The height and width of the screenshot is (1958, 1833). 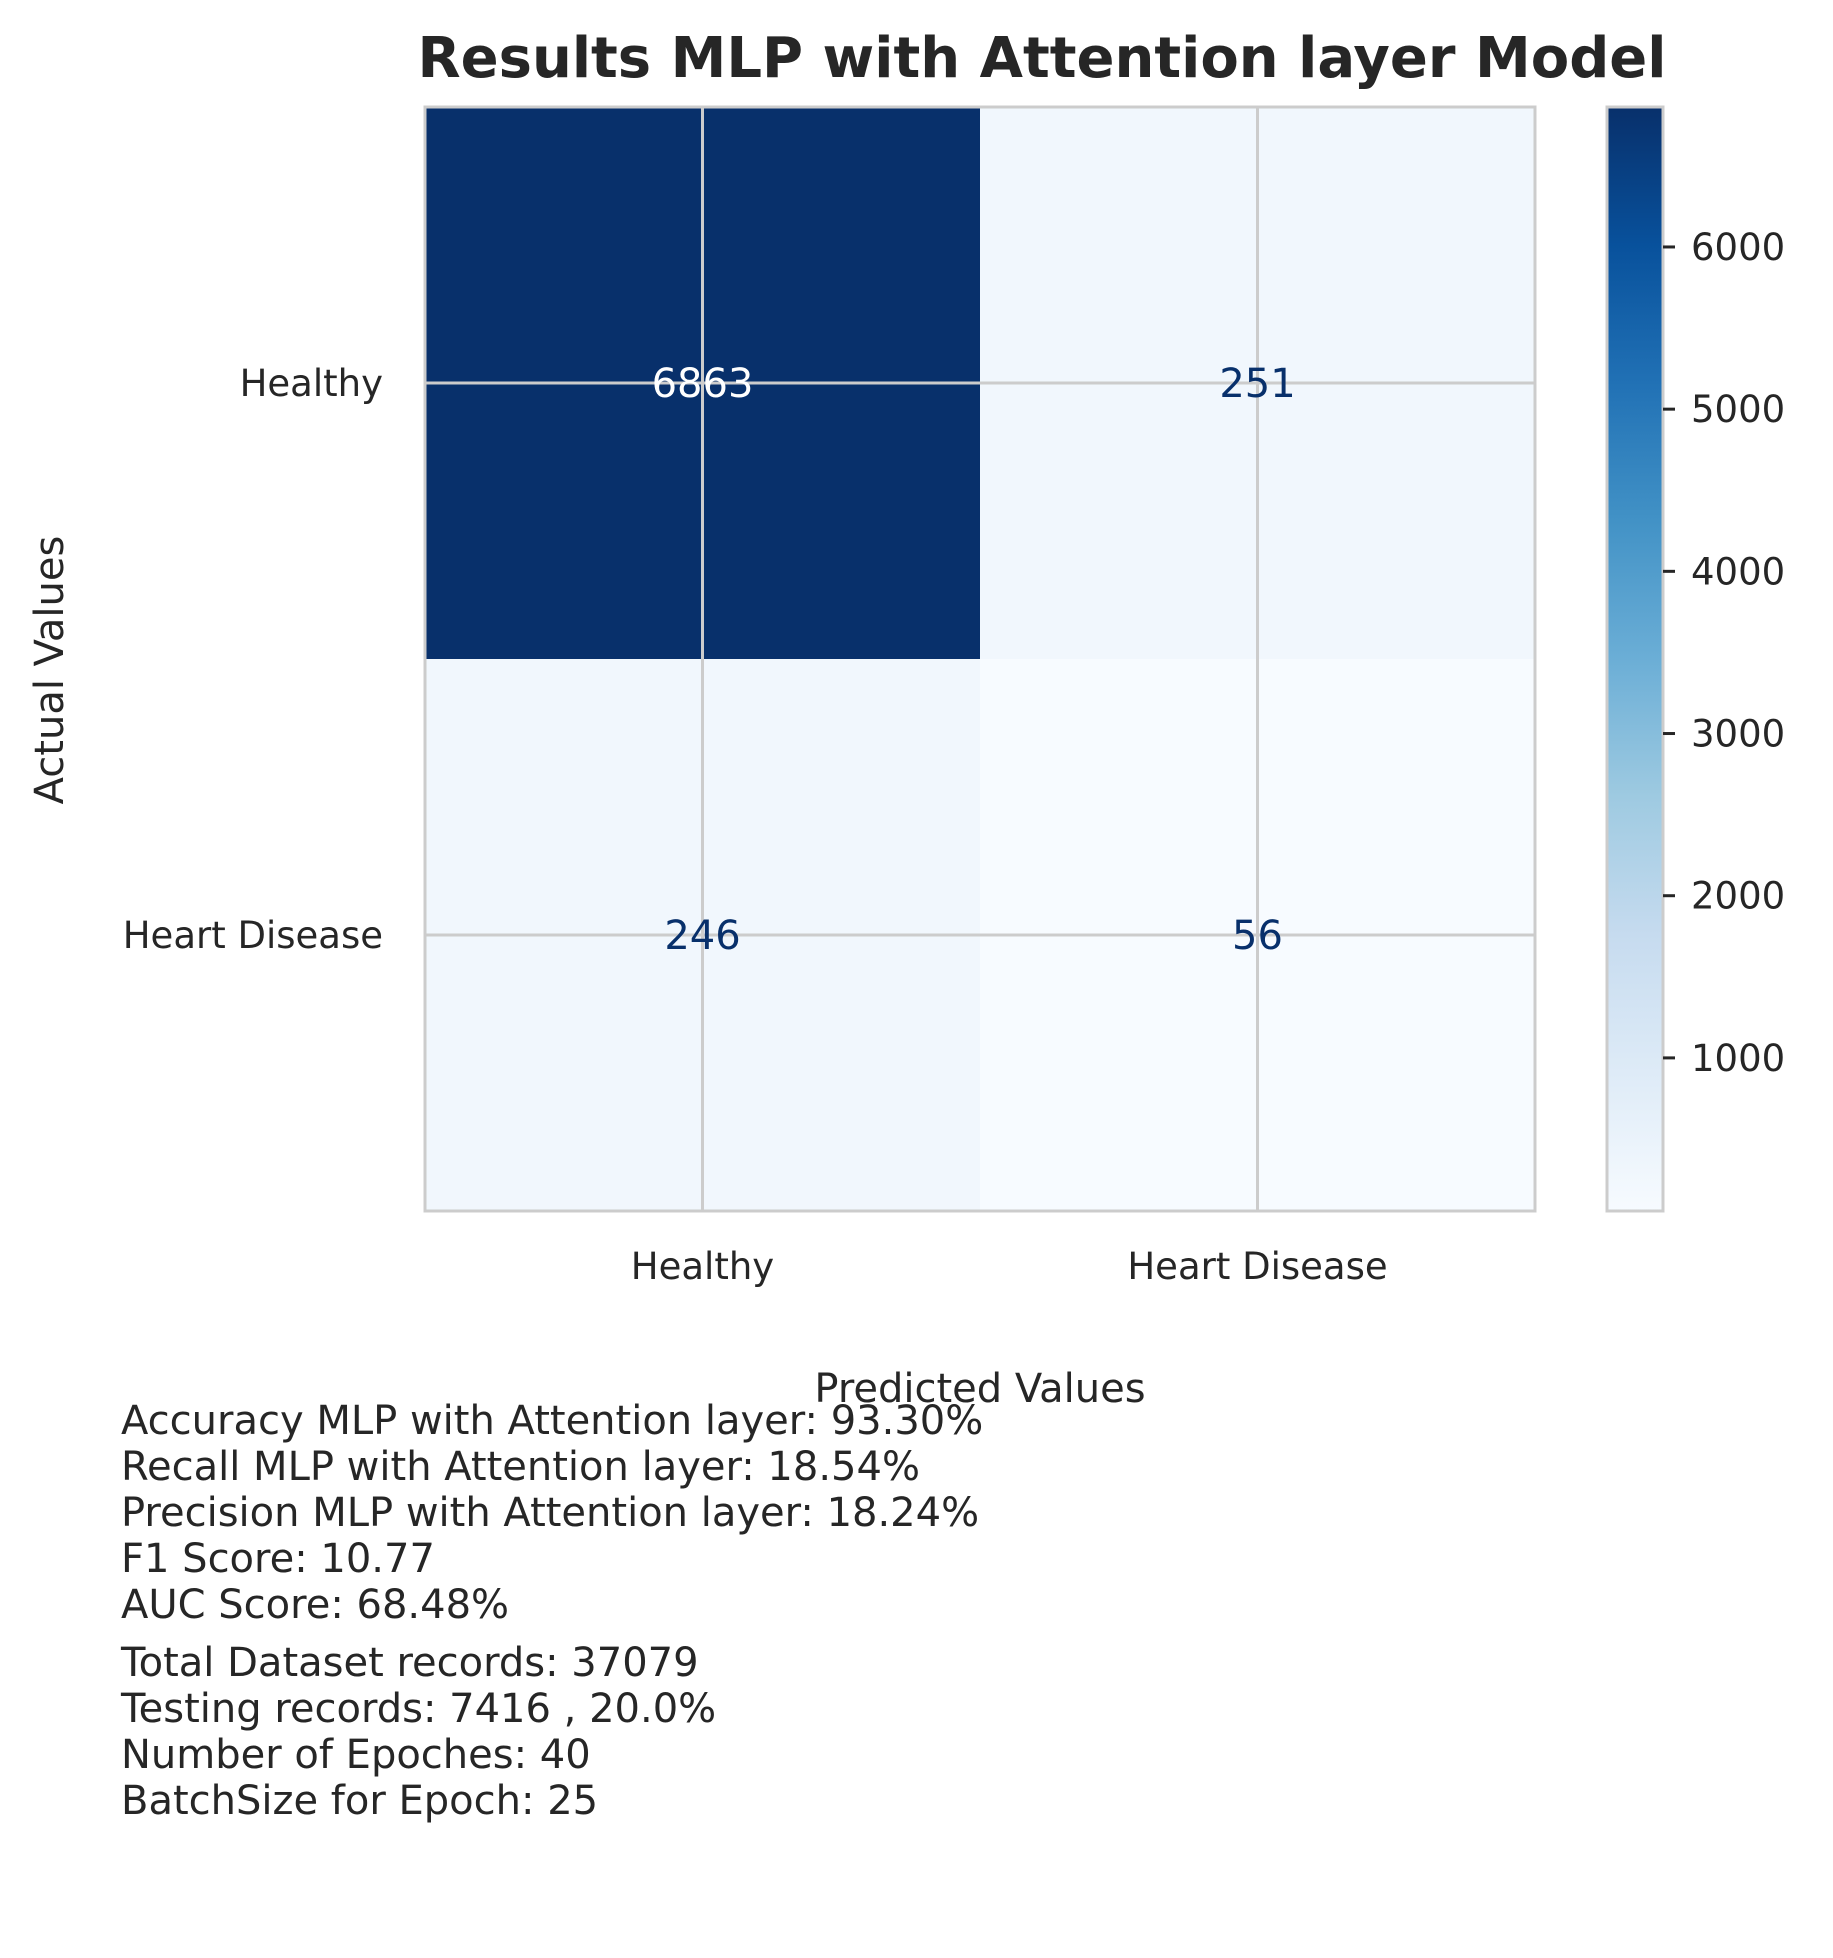 What do you see at coordinates (50, 670) in the screenshot?
I see `y-axis-label: Actual Values` at bounding box center [50, 670].